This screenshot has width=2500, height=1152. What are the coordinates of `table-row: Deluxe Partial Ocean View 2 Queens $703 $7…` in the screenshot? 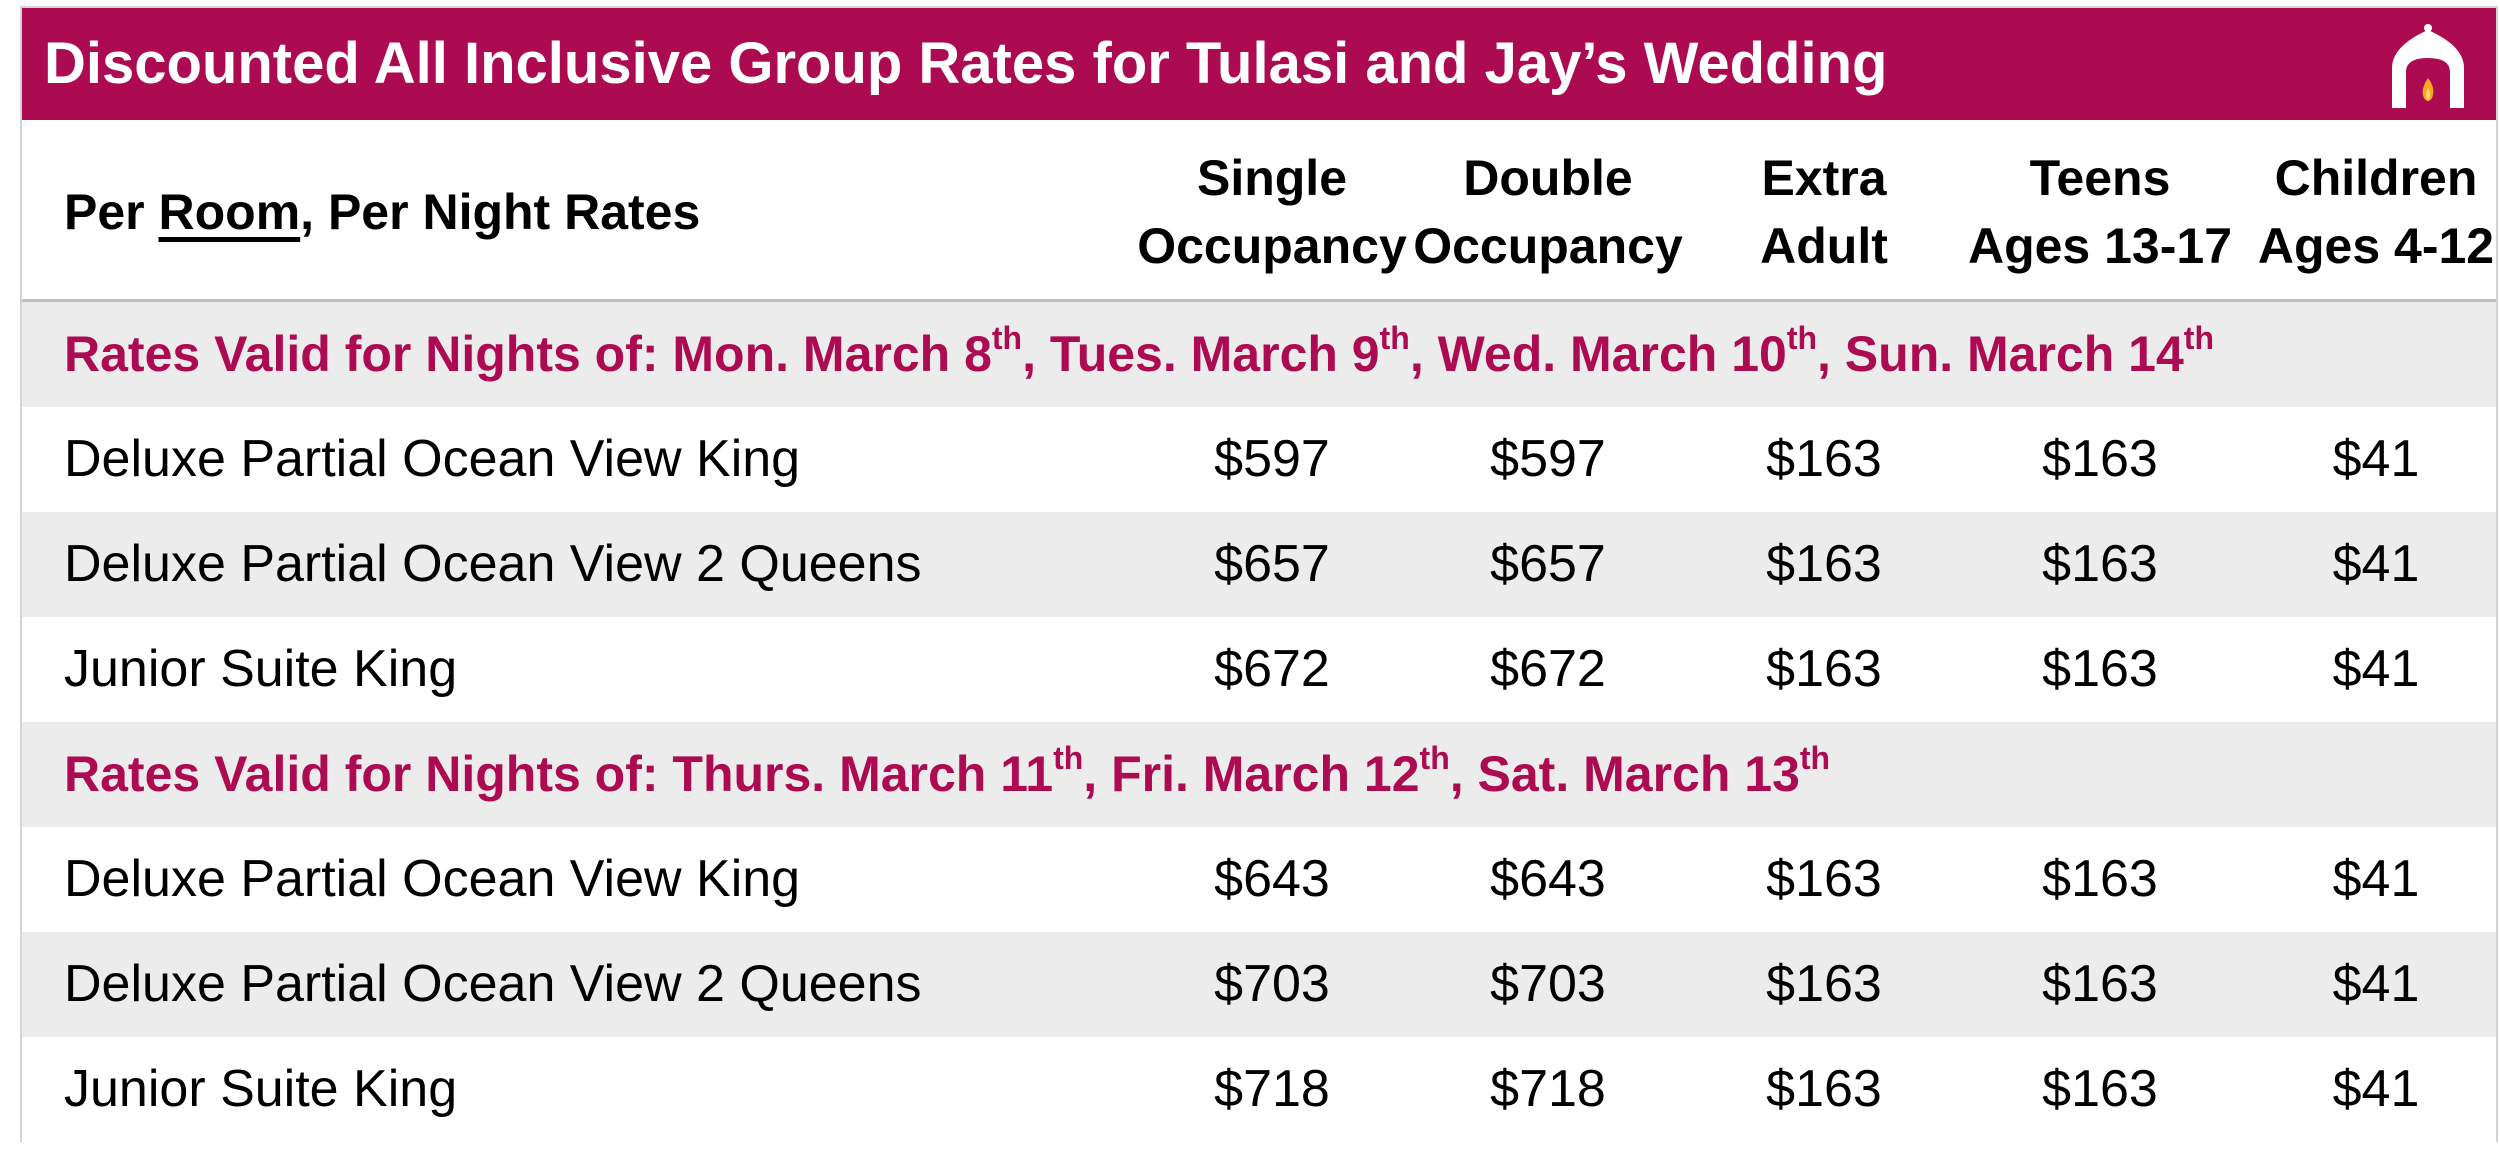 It's located at (1259, 984).